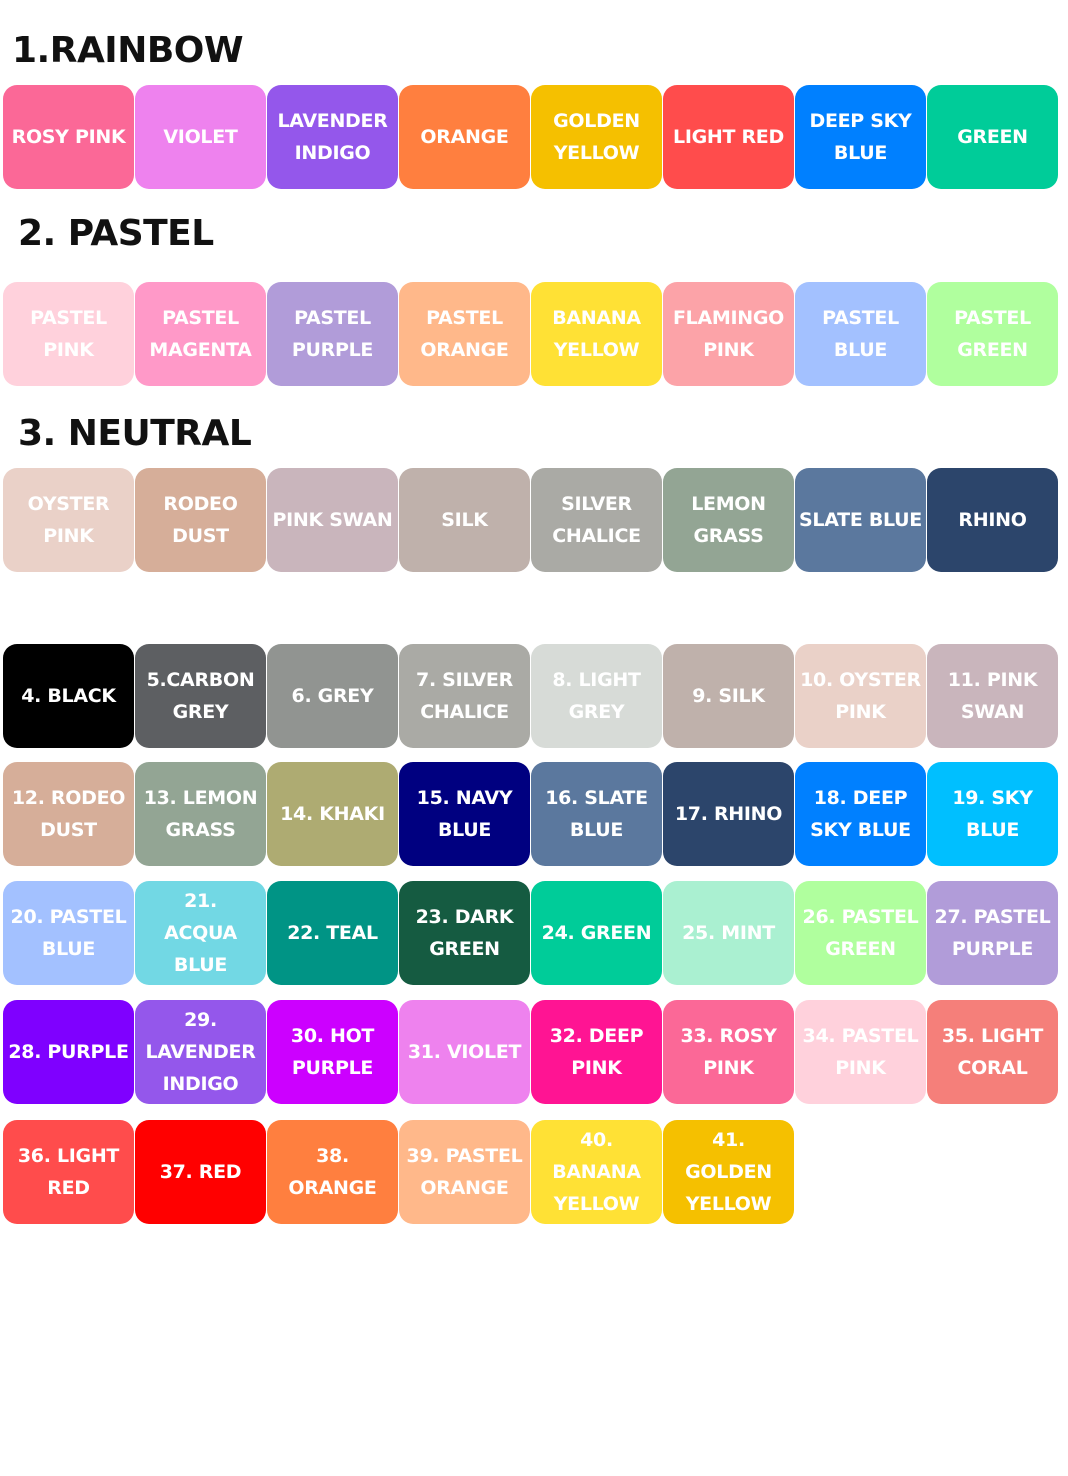 Image resolution: width=1068 pixels, height=1476 pixels. What do you see at coordinates (464, 1052) in the screenshot?
I see `swatch-31-violet: 31. VIOLET` at bounding box center [464, 1052].